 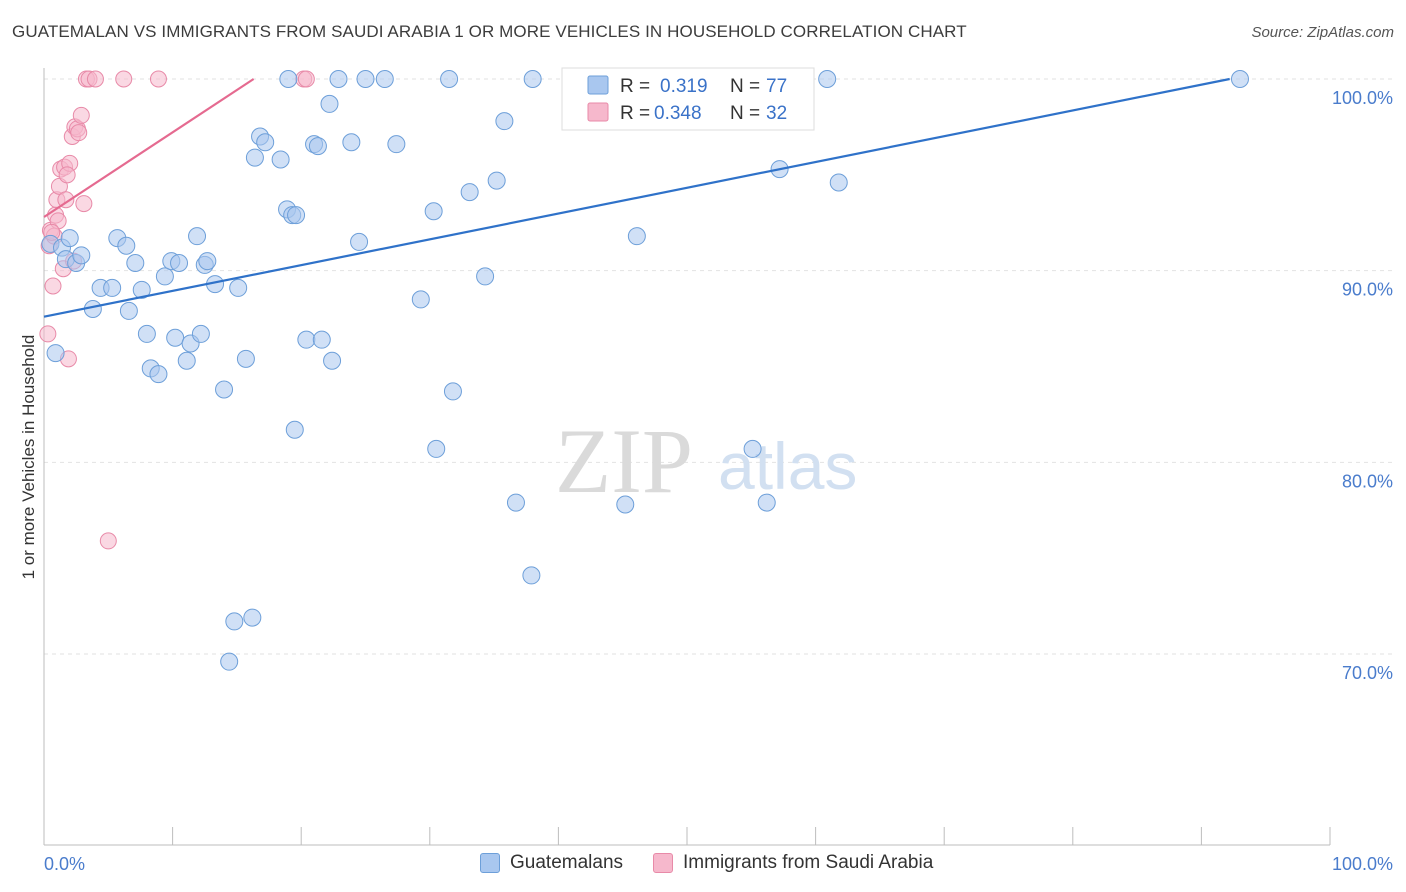 I want to click on watermark-zip: ZIP, so click(x=624, y=461).